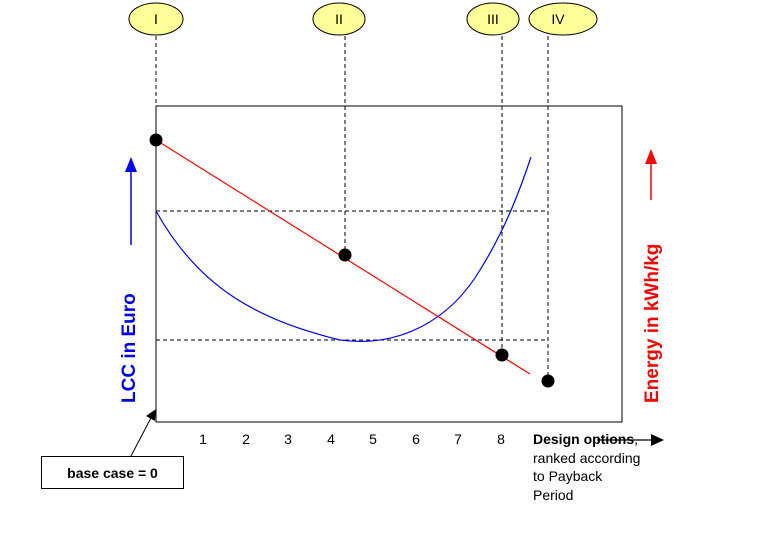 This screenshot has width=780, height=543. I want to click on x-tick-1: 1, so click(203, 439).